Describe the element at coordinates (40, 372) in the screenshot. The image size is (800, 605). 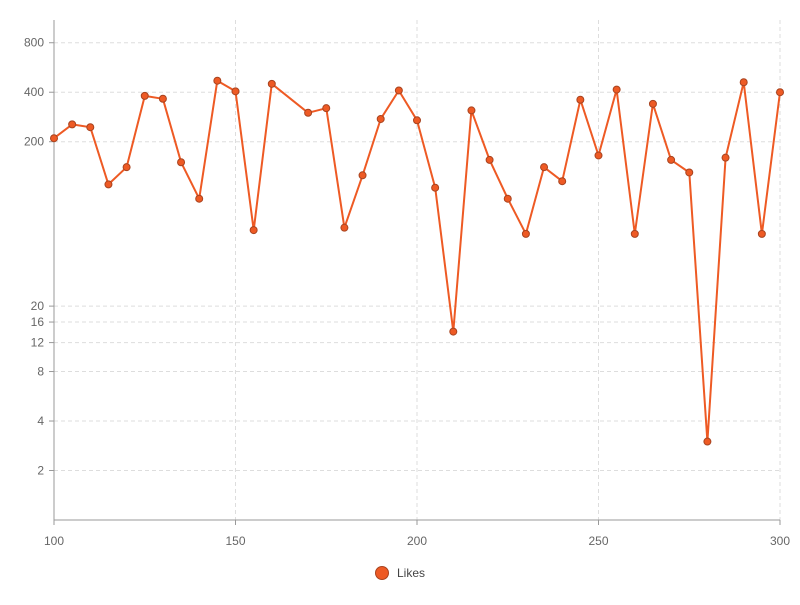
I see `y-tick-label: 8` at that location.